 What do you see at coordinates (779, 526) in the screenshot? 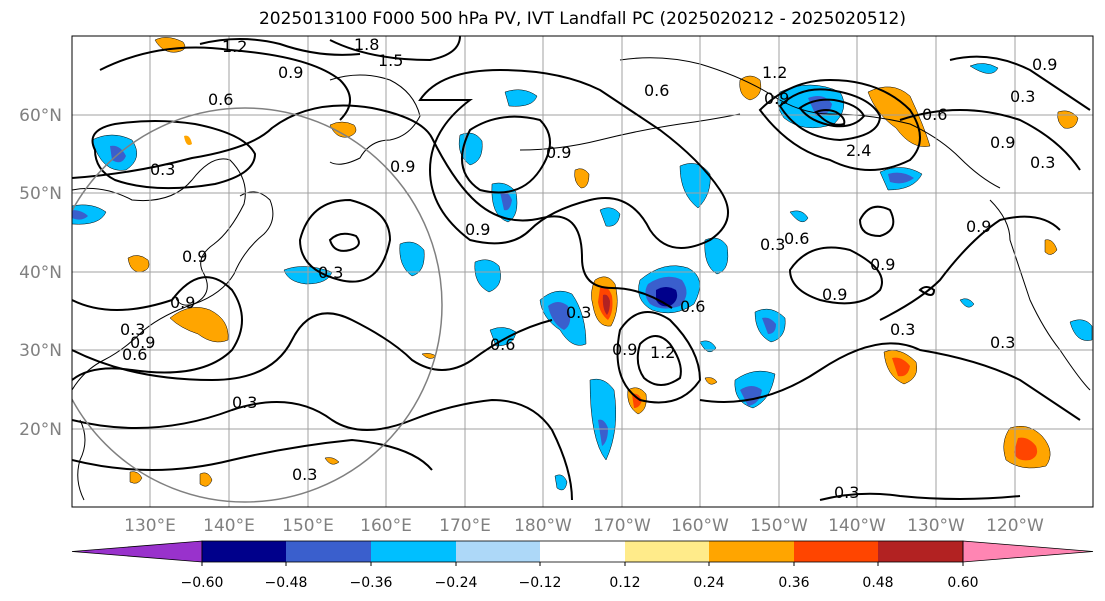
I see `lon-label: 150°W` at bounding box center [779, 526].